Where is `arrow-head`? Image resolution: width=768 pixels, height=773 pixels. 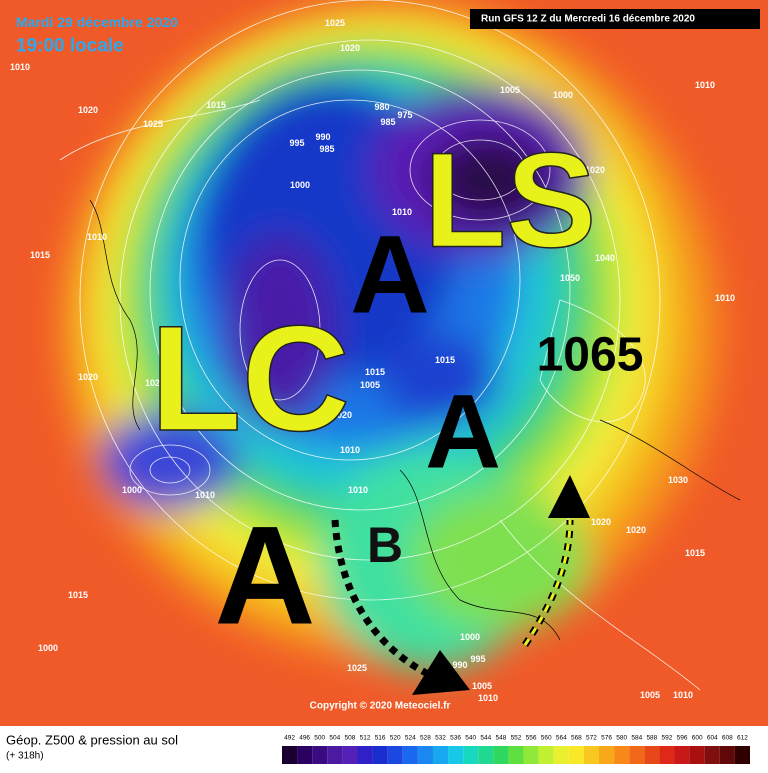
arrow-head is located at coordinates (441, 672).